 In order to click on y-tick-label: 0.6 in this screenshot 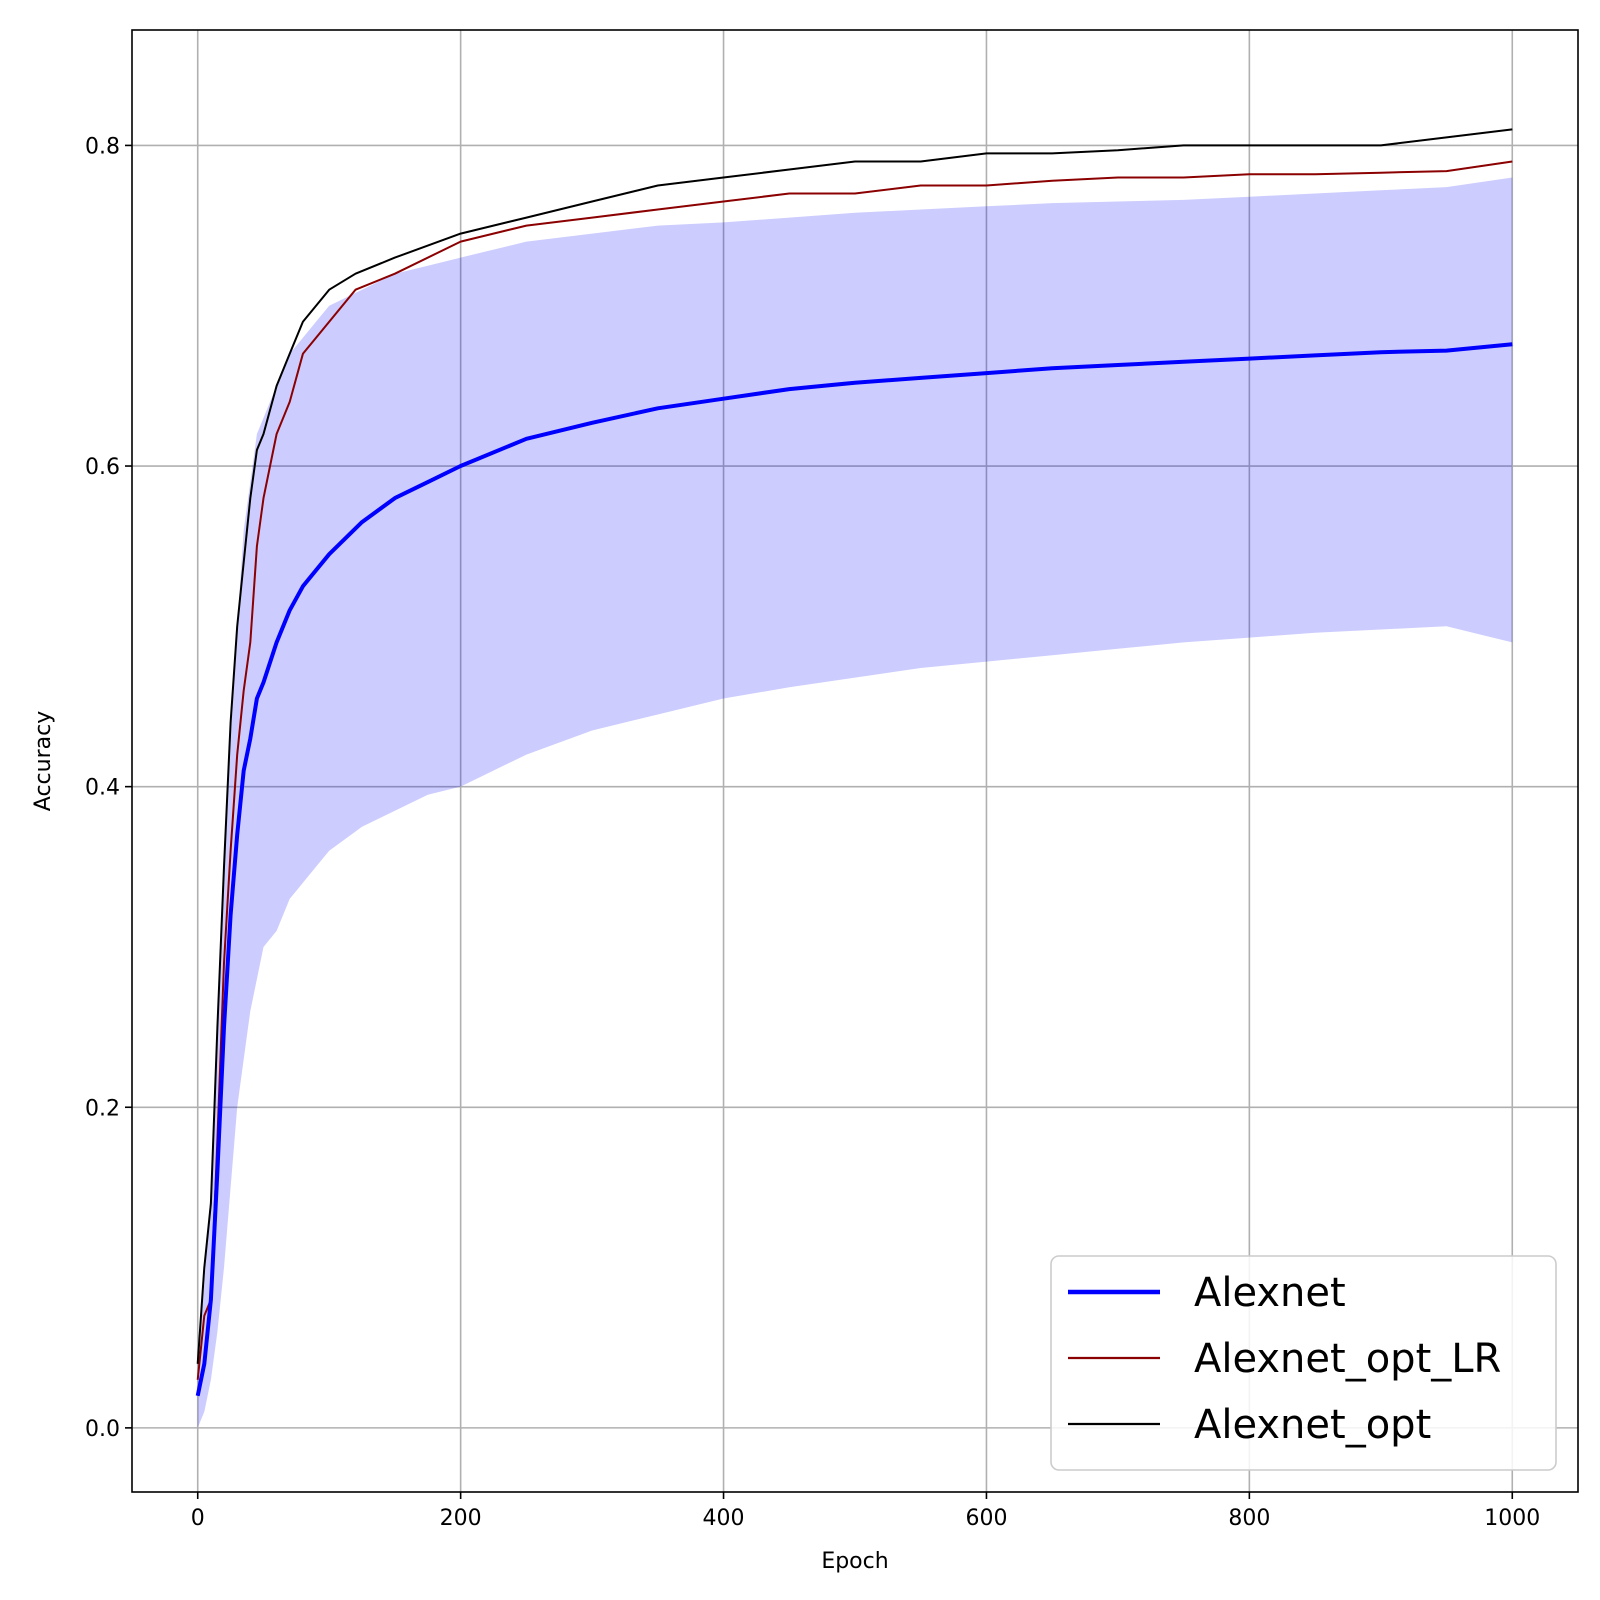, I will do `click(102, 467)`.